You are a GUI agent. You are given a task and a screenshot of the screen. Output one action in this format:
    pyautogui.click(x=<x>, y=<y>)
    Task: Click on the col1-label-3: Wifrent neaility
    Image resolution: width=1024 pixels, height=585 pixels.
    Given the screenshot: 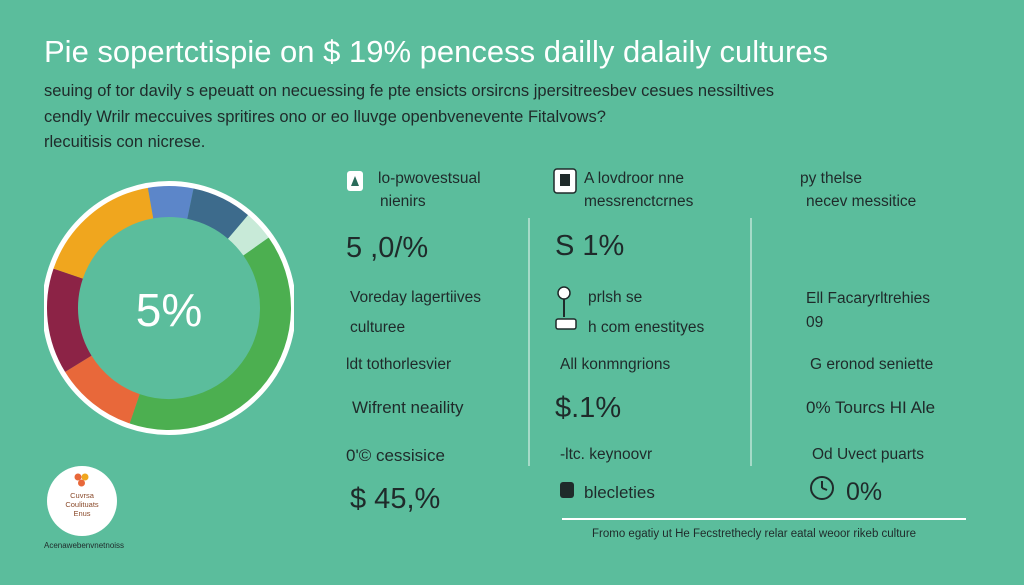 What is the action you would take?
    pyautogui.click(x=408, y=407)
    